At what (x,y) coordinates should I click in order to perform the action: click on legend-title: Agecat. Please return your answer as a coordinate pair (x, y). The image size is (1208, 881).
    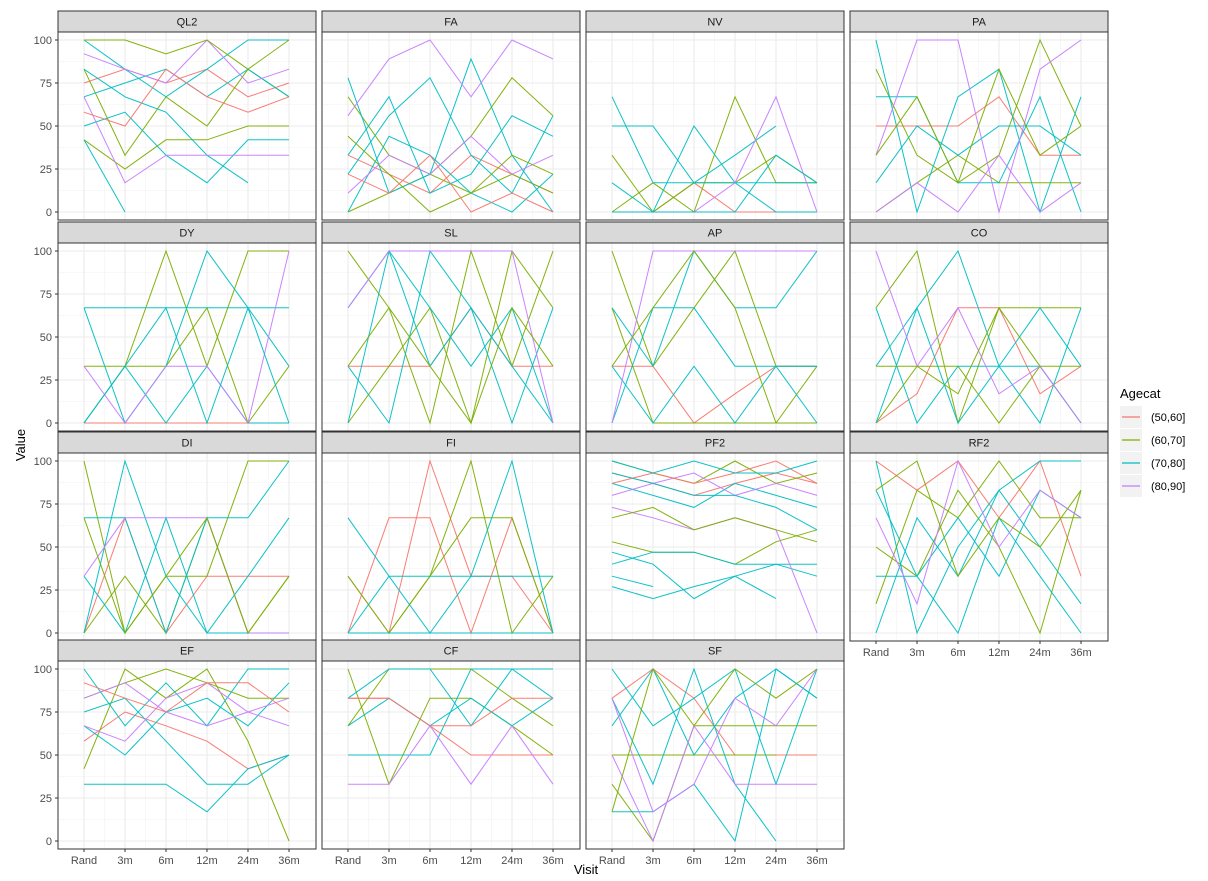
    Looking at the image, I should click on (1140, 393).